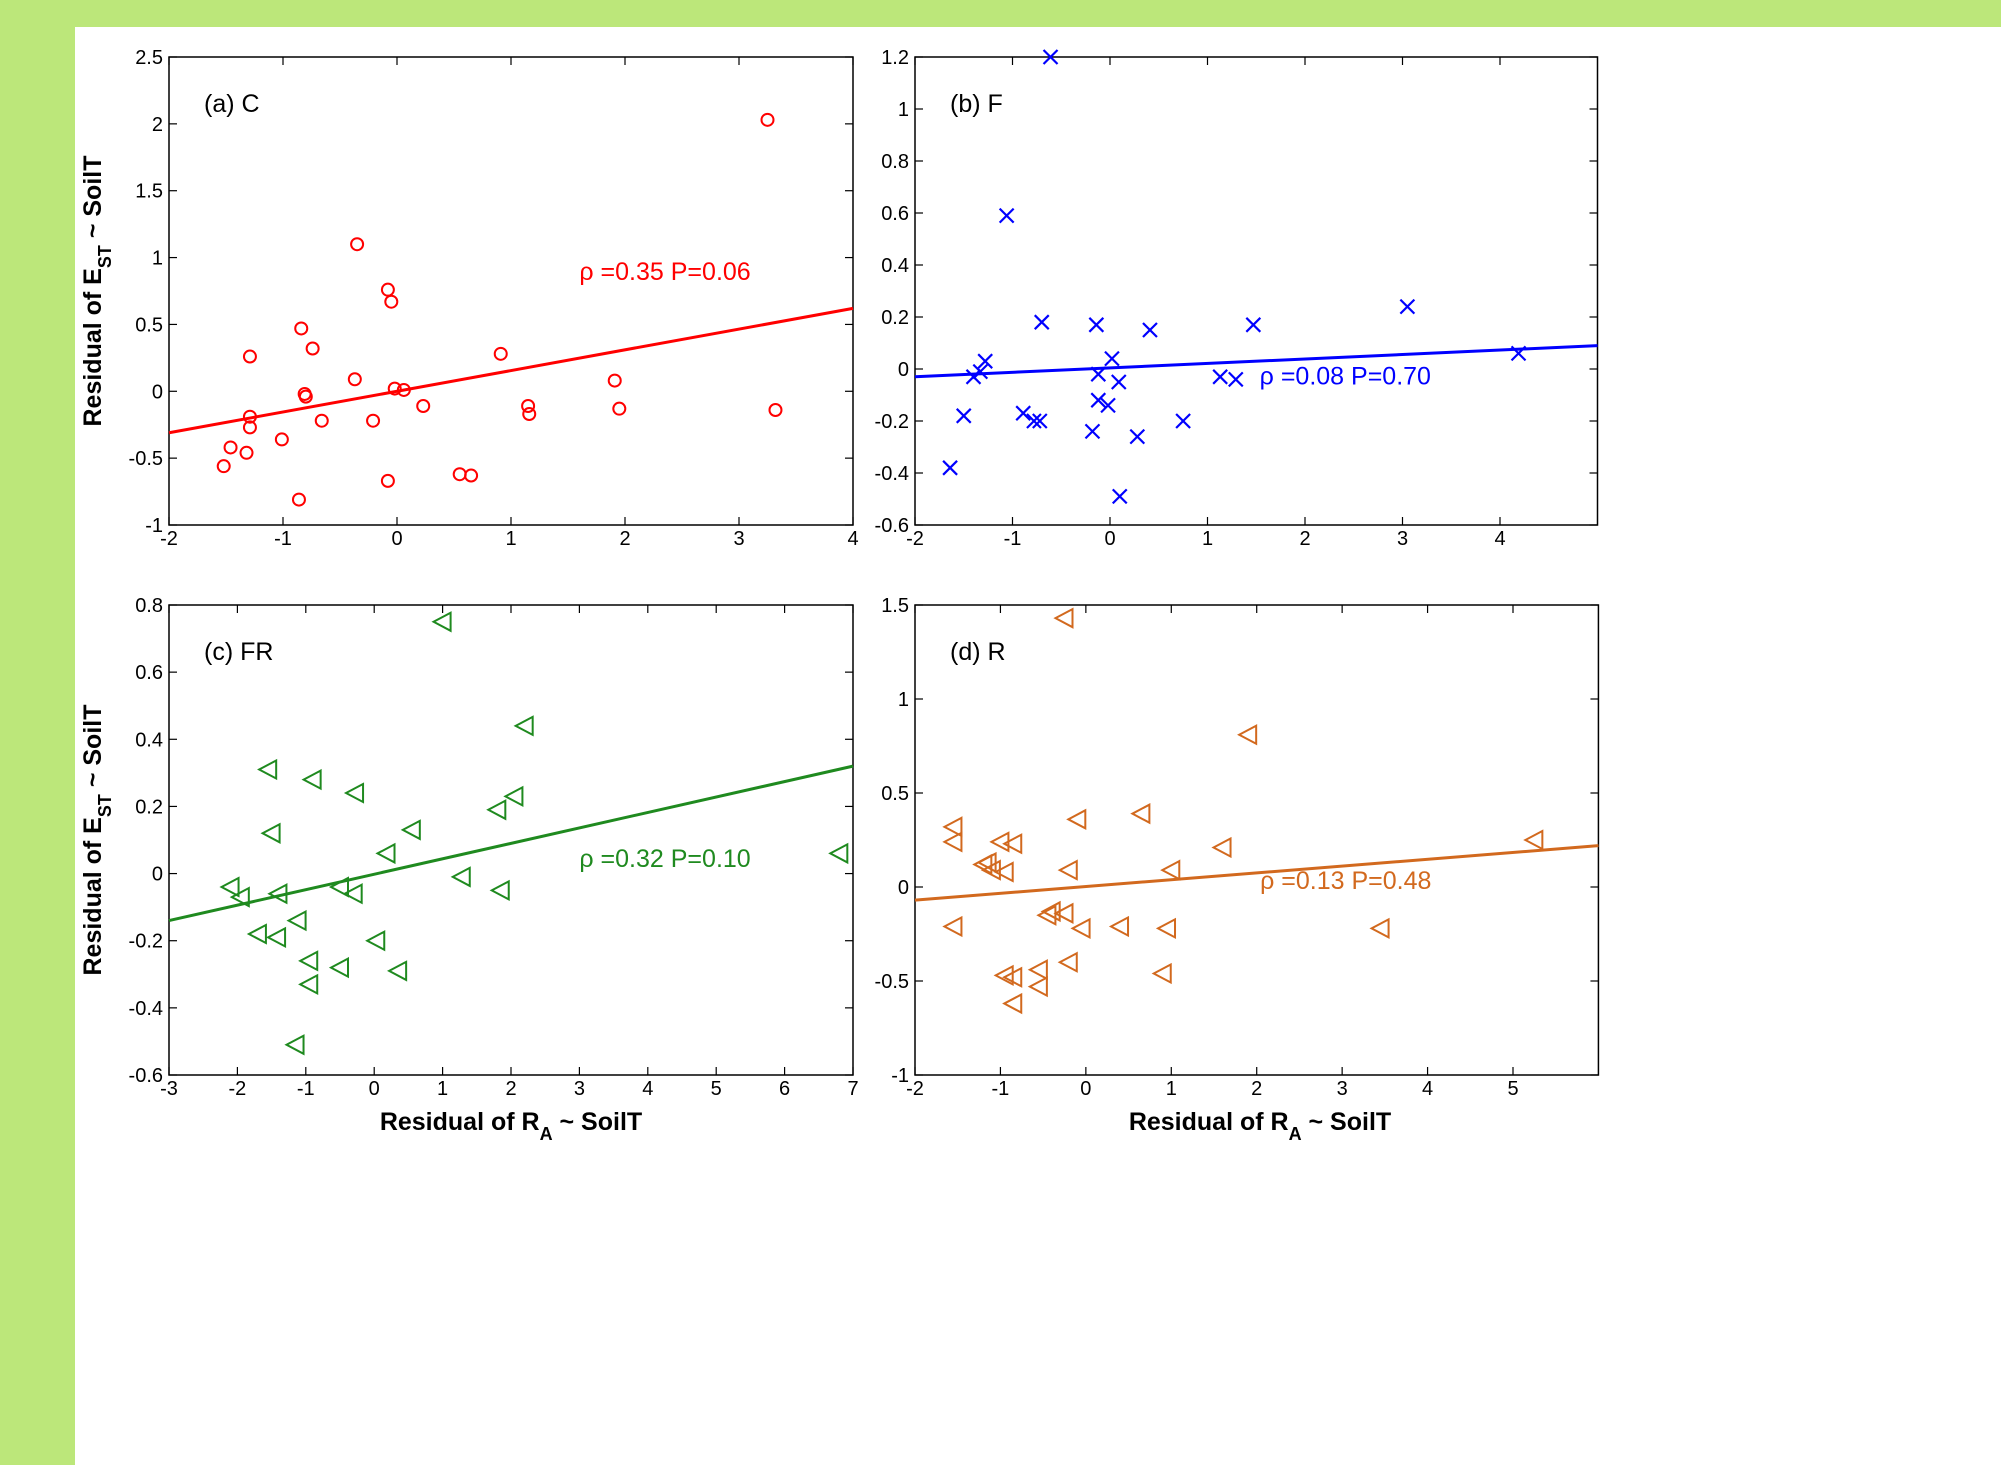 Image resolution: width=2001 pixels, height=1465 pixels. What do you see at coordinates (852, 1089) in the screenshot?
I see `x-tick-label: 7` at bounding box center [852, 1089].